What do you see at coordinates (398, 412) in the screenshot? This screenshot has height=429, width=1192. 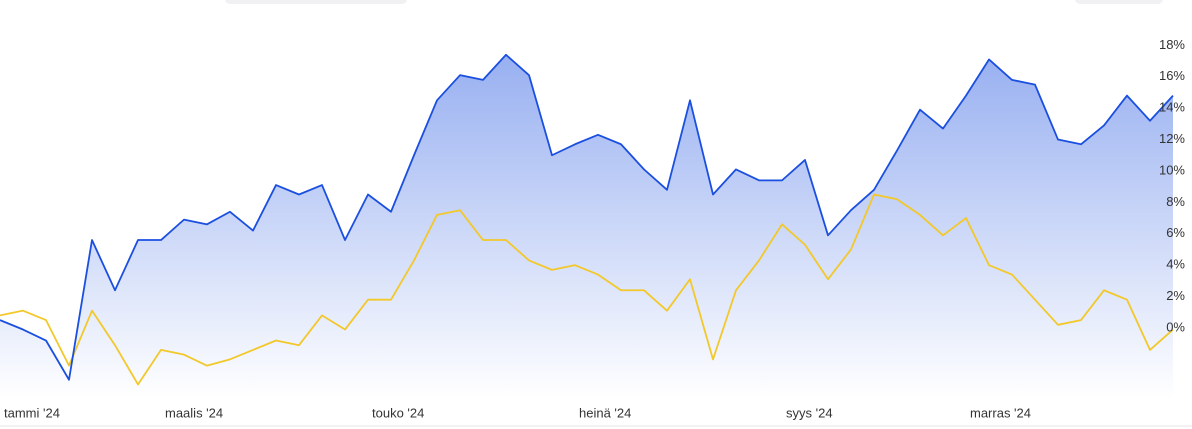 I see `x-tick-label: touko '24` at bounding box center [398, 412].